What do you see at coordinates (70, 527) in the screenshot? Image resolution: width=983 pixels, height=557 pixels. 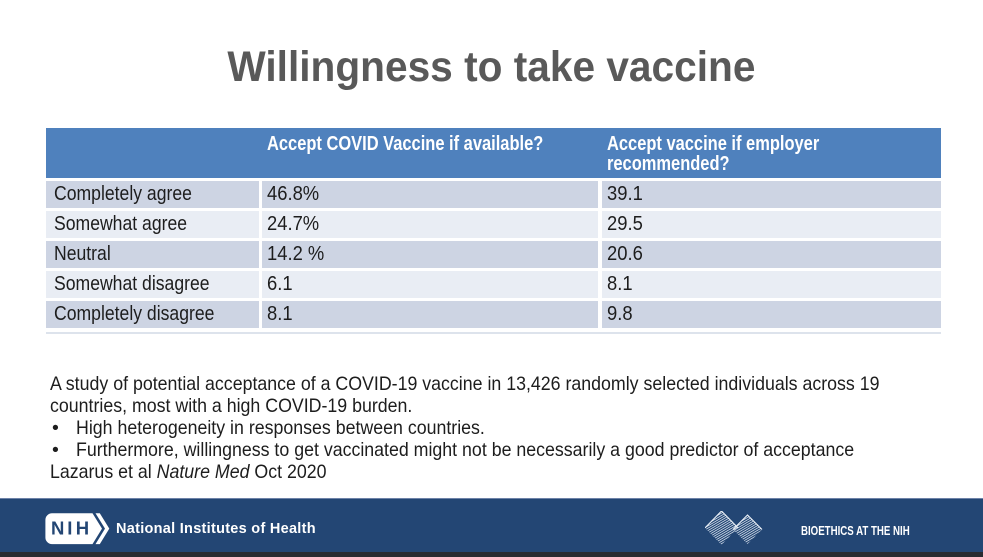 I see `svg-text: NIH` at bounding box center [70, 527].